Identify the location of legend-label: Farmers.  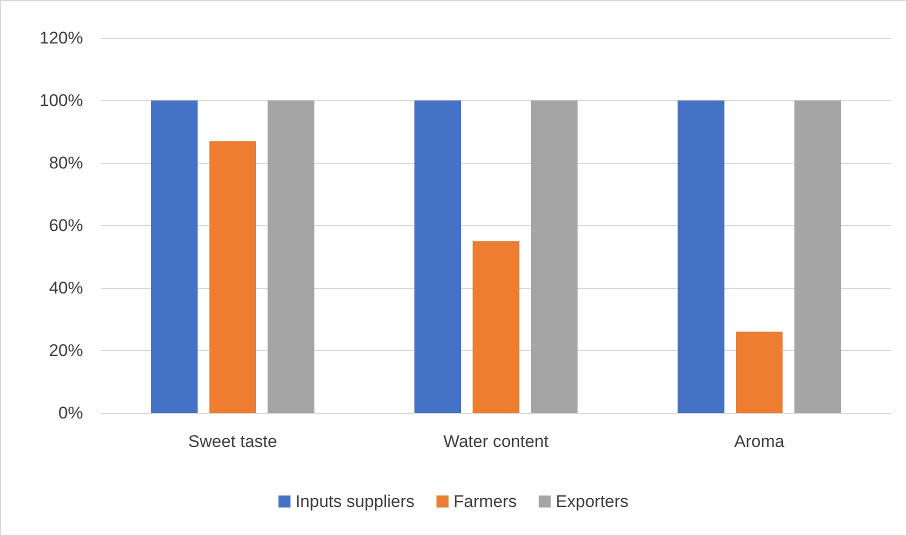
(485, 501).